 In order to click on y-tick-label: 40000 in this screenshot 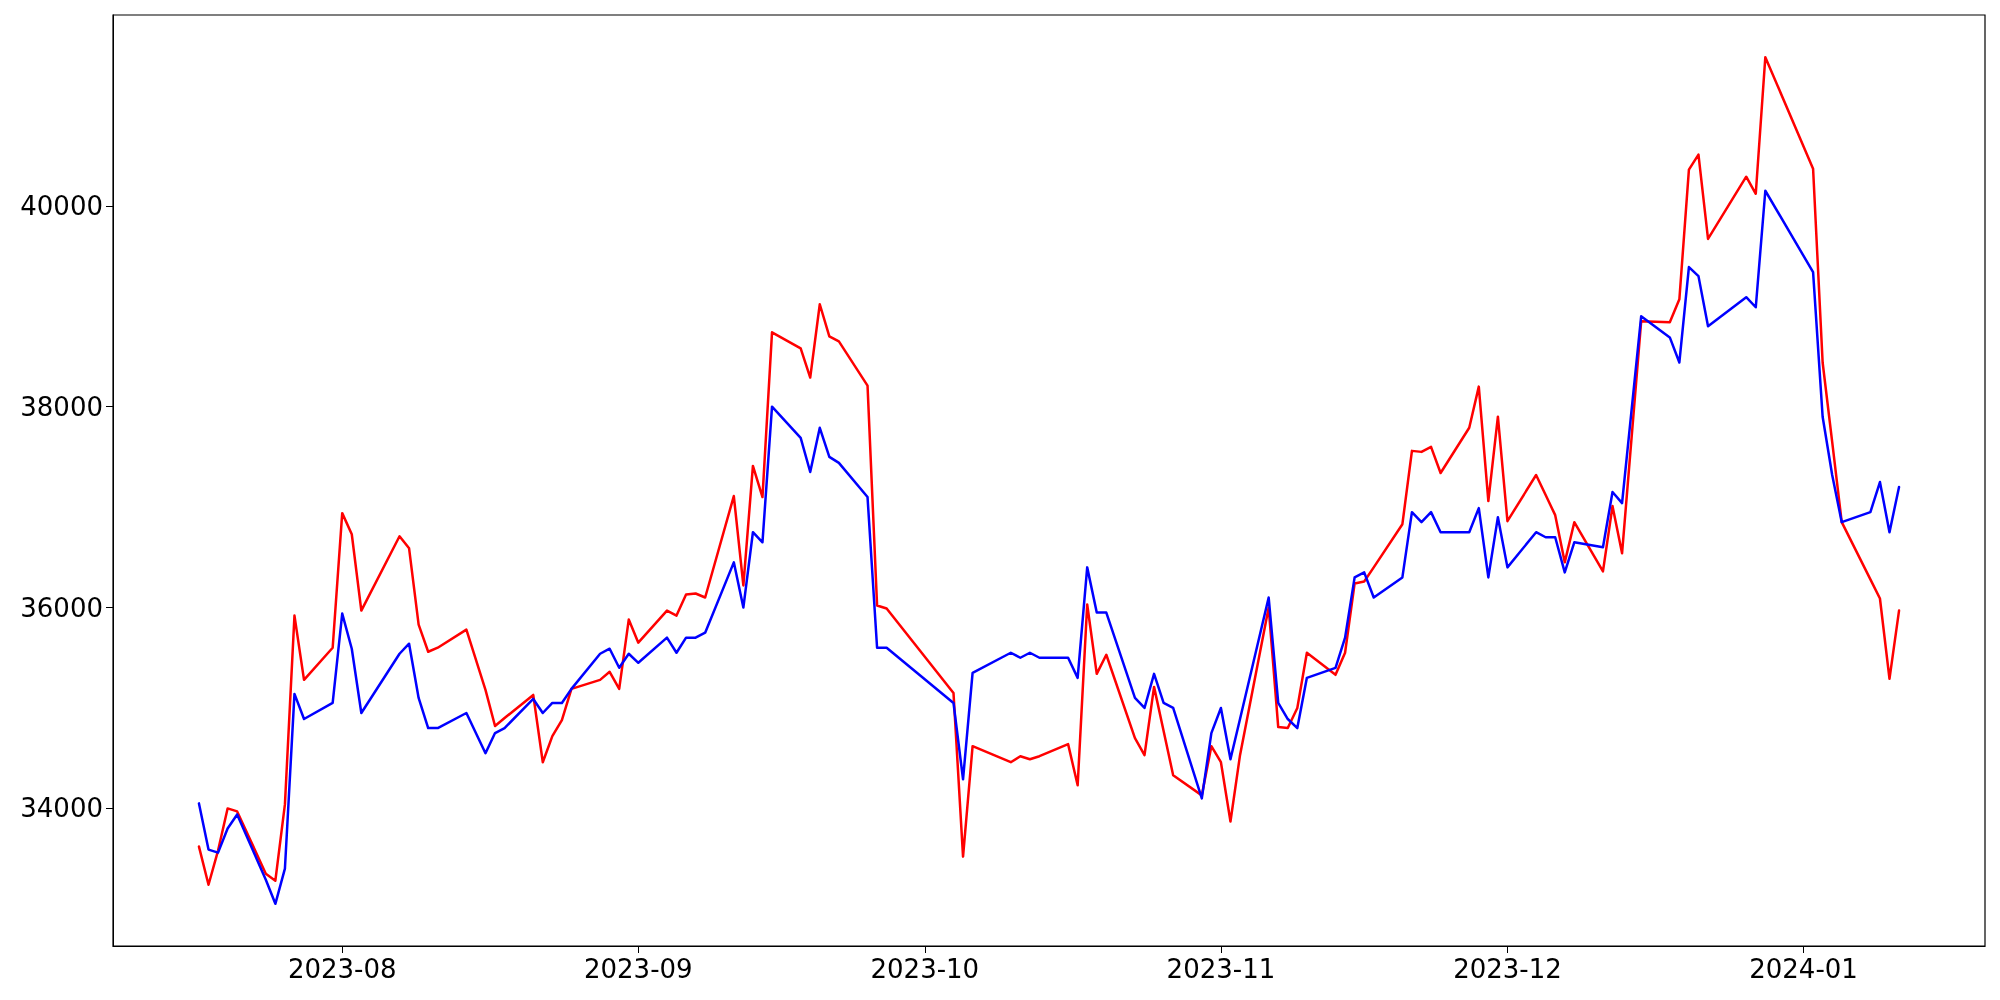, I will do `click(61, 205)`.